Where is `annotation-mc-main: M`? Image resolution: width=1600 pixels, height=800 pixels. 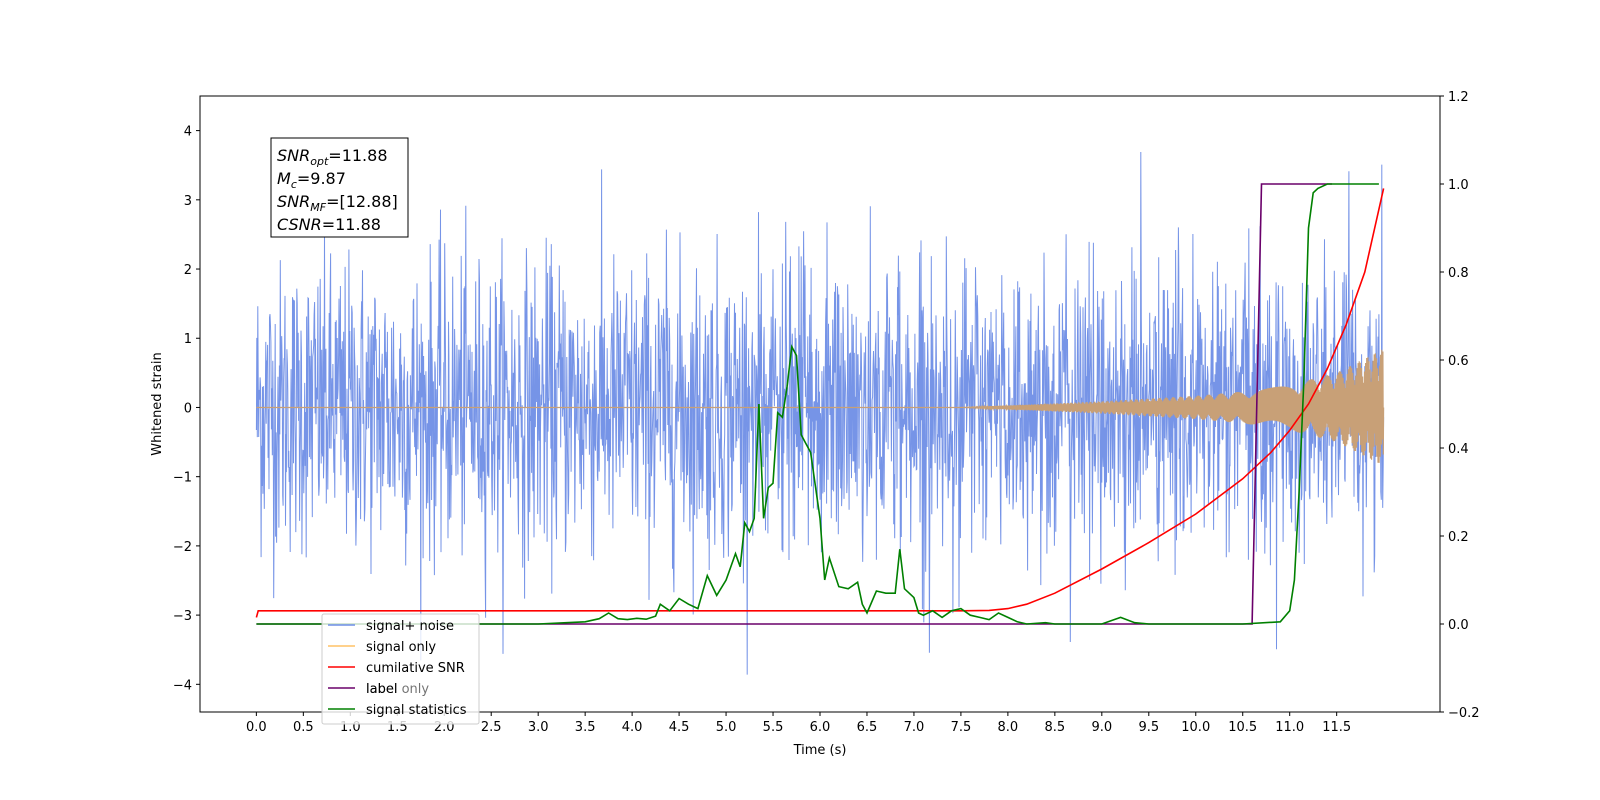
annotation-mc-main: M is located at coordinates (284, 178).